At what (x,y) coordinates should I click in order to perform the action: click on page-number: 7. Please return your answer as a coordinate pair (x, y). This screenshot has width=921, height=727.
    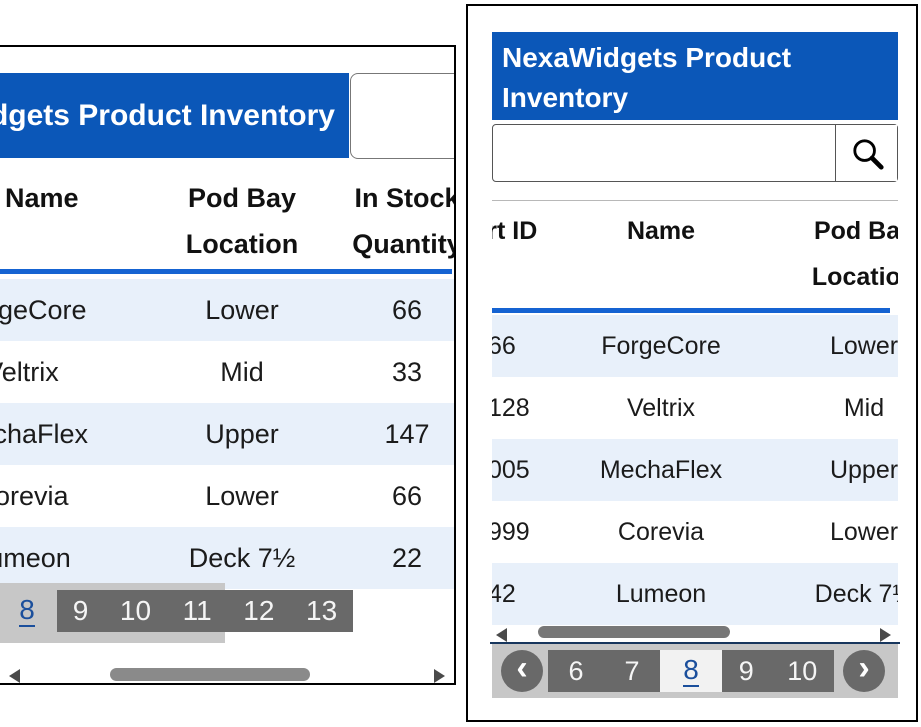
    Looking at the image, I should click on (632, 670).